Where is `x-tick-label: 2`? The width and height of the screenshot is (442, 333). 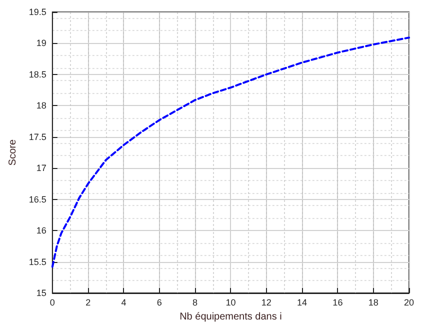 x-tick-label: 2 is located at coordinates (88, 303).